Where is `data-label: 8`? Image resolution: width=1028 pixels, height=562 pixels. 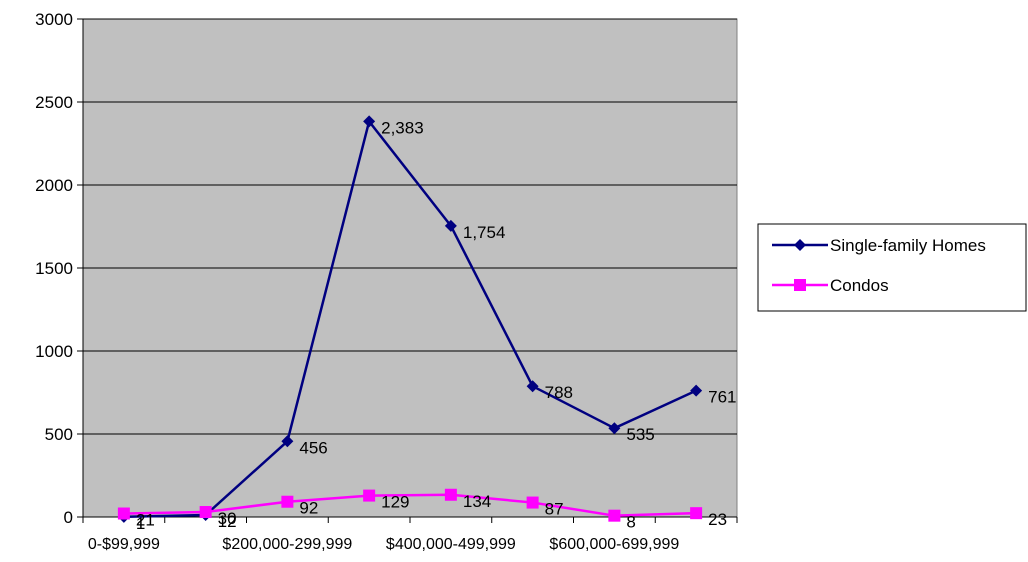
data-label: 8 is located at coordinates (630, 522).